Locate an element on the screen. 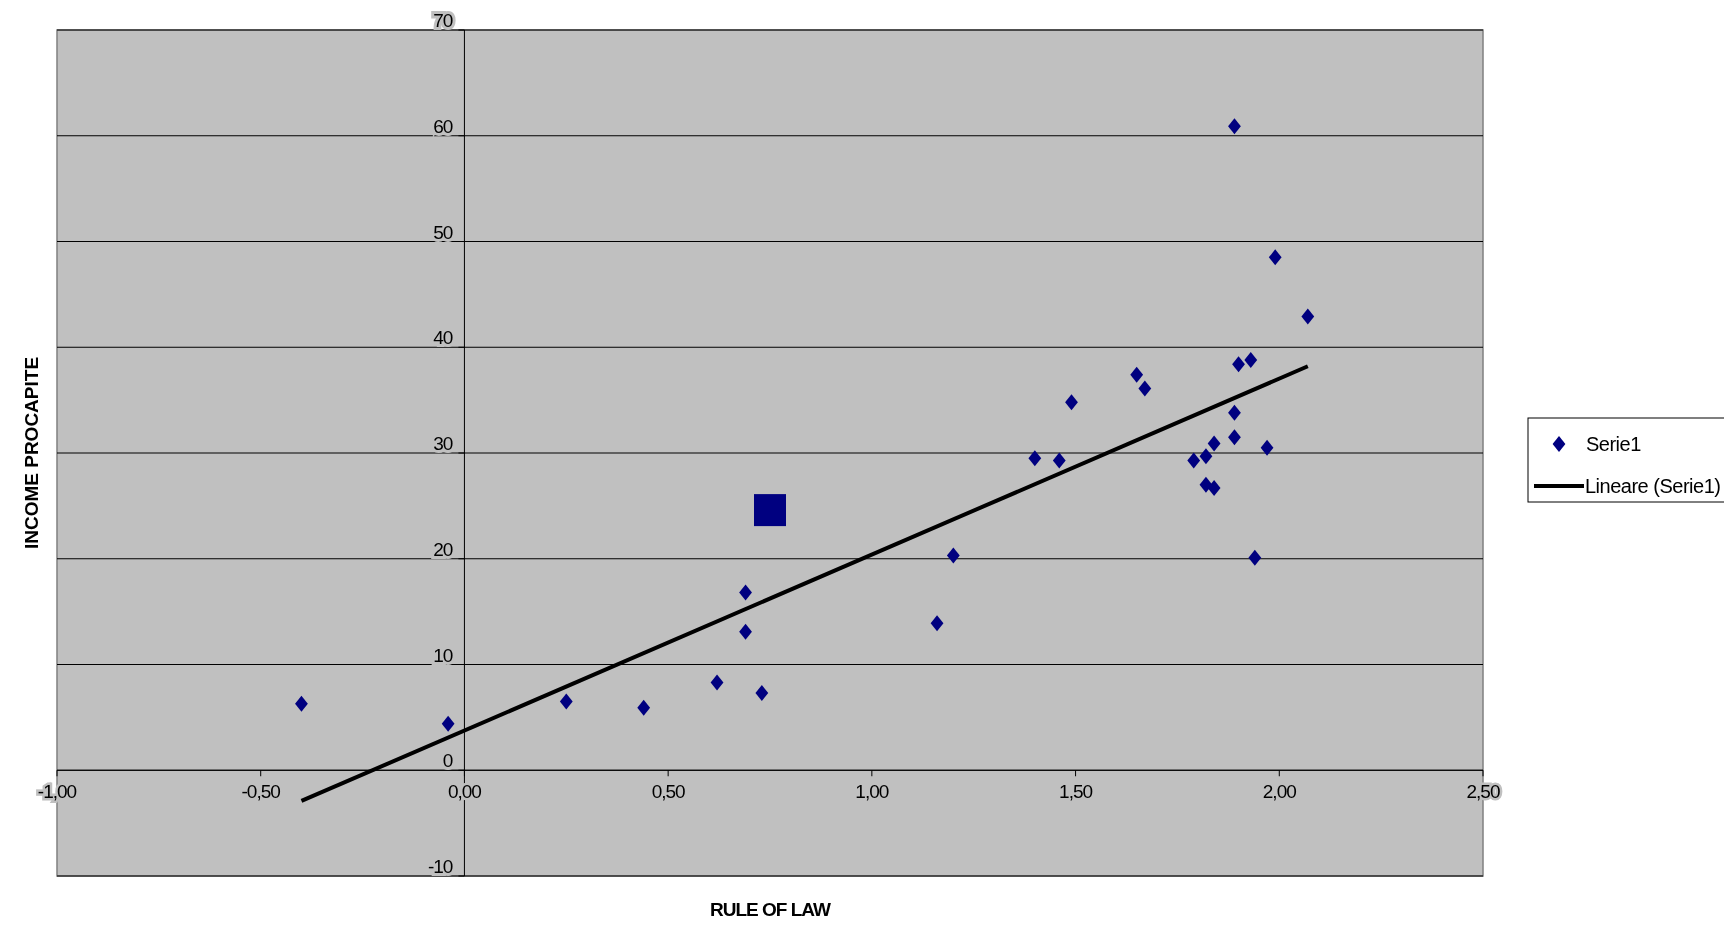 This screenshot has height=934, width=1732. y-tick-label: 50 is located at coordinates (443, 232).